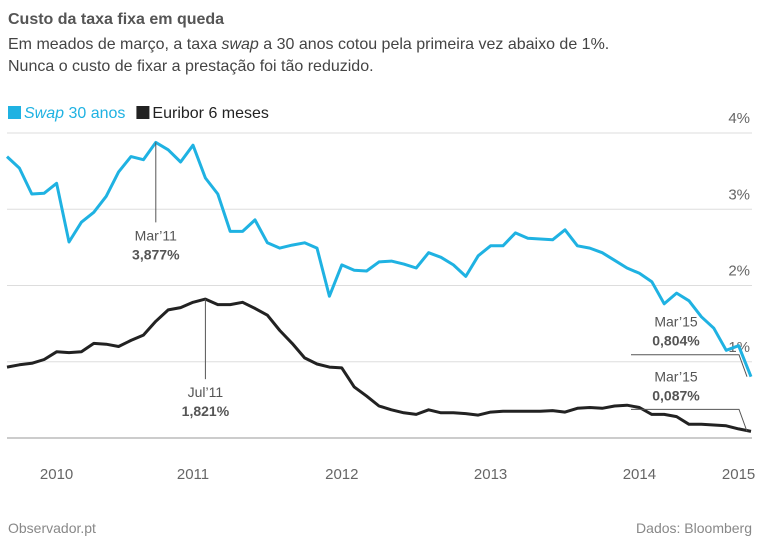 The image size is (767, 550). Describe the element at coordinates (694, 528) in the screenshot. I see `source: Dados: Bloomberg` at that location.